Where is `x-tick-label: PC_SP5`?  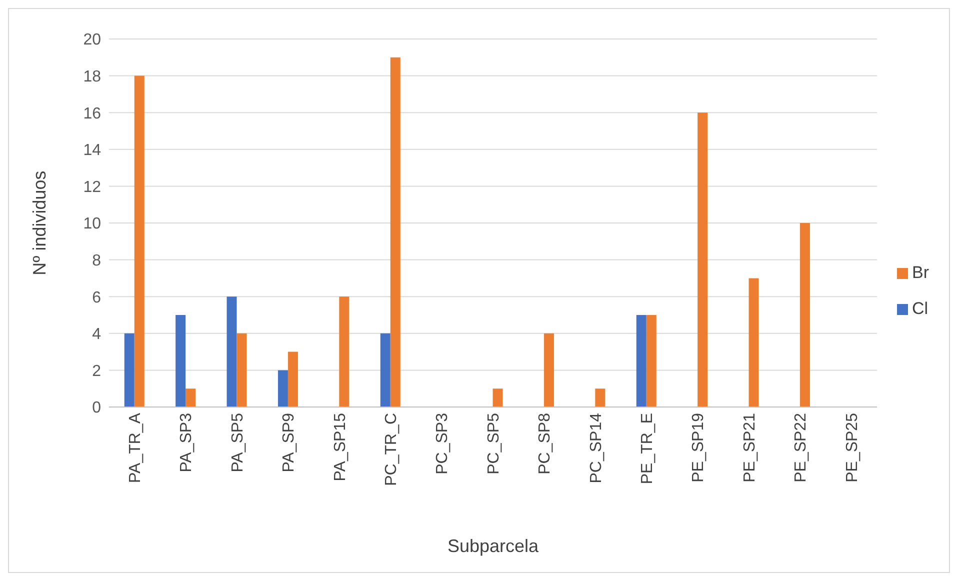
x-tick-label: PC_SP5 is located at coordinates (493, 443).